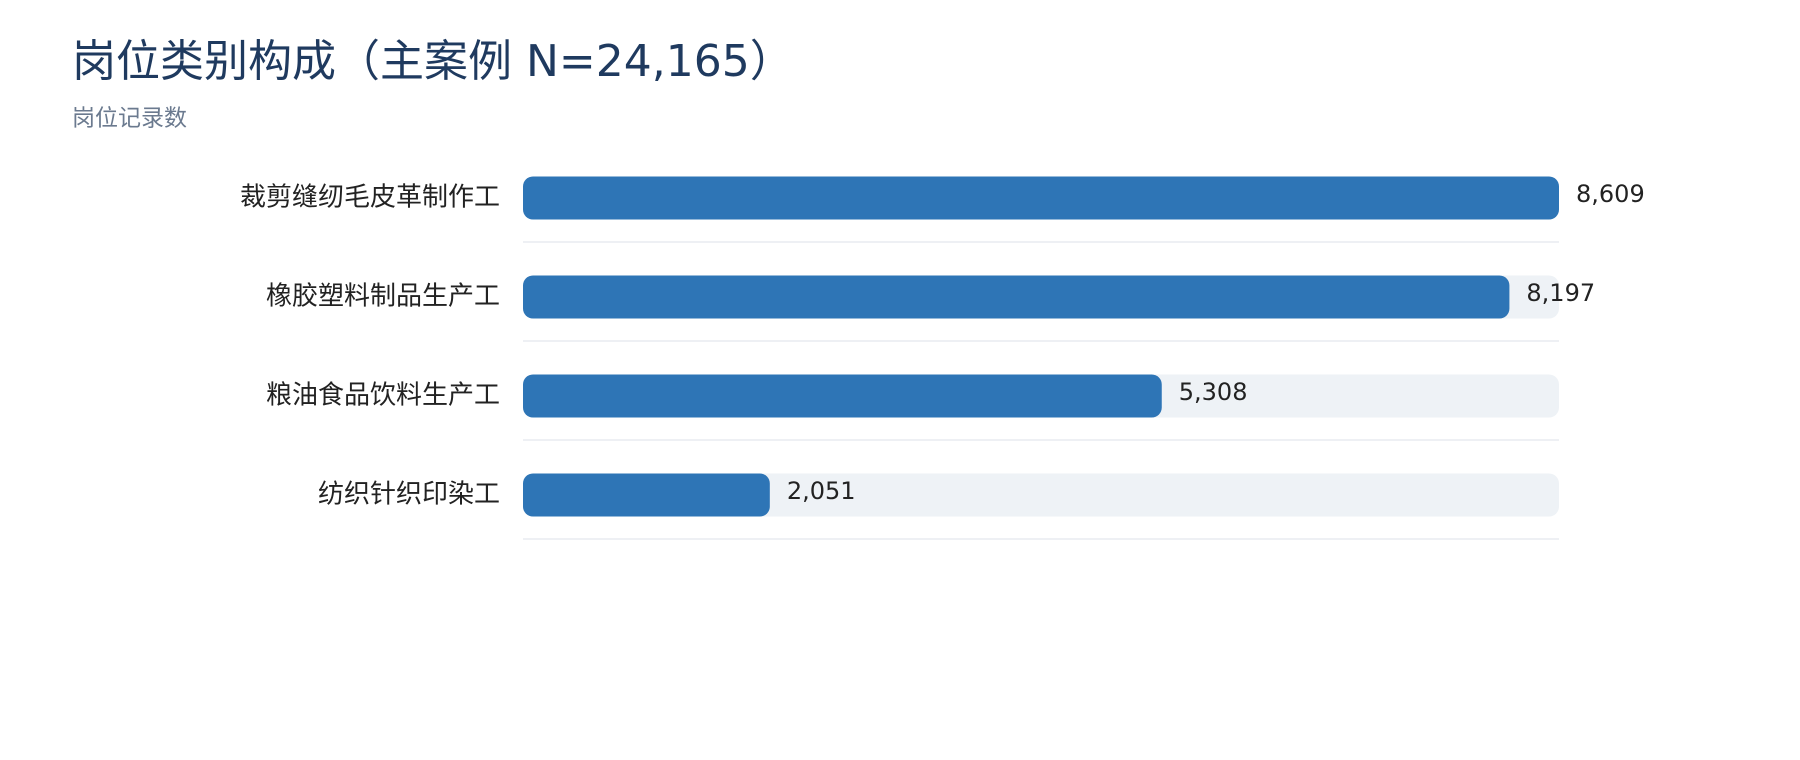  I want to click on category-label: 裁剪缝纫毛皮革制作工, so click(370, 198).